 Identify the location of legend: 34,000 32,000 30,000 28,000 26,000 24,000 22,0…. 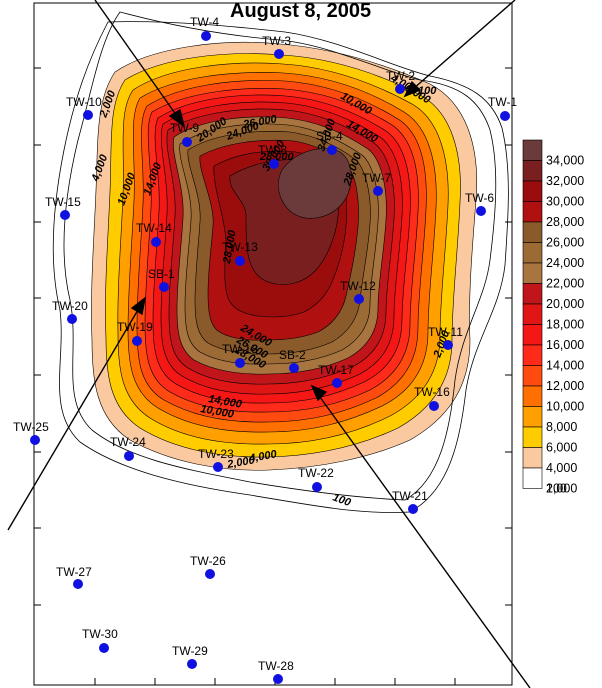
(553, 317).